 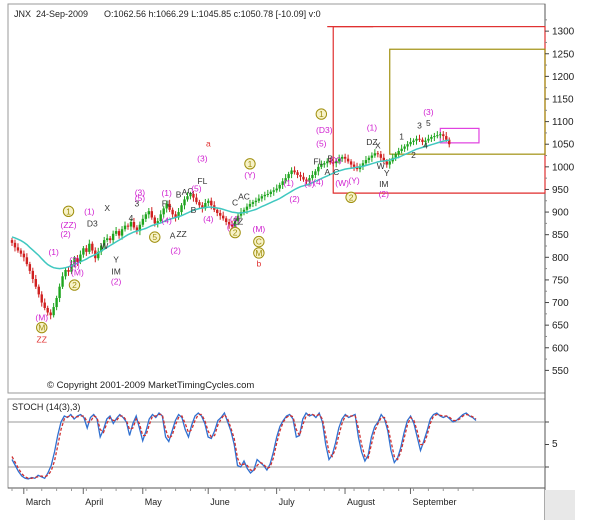 What do you see at coordinates (185, 192) in the screenshot?
I see `wave-label: A` at bounding box center [185, 192].